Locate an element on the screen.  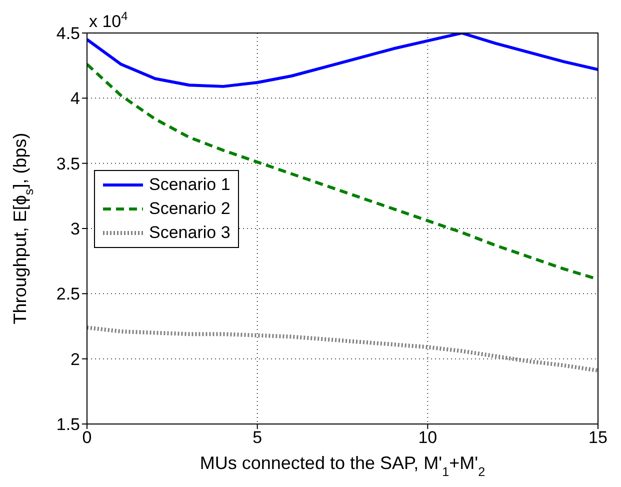
x-tick-label: 5 is located at coordinates (257, 438).